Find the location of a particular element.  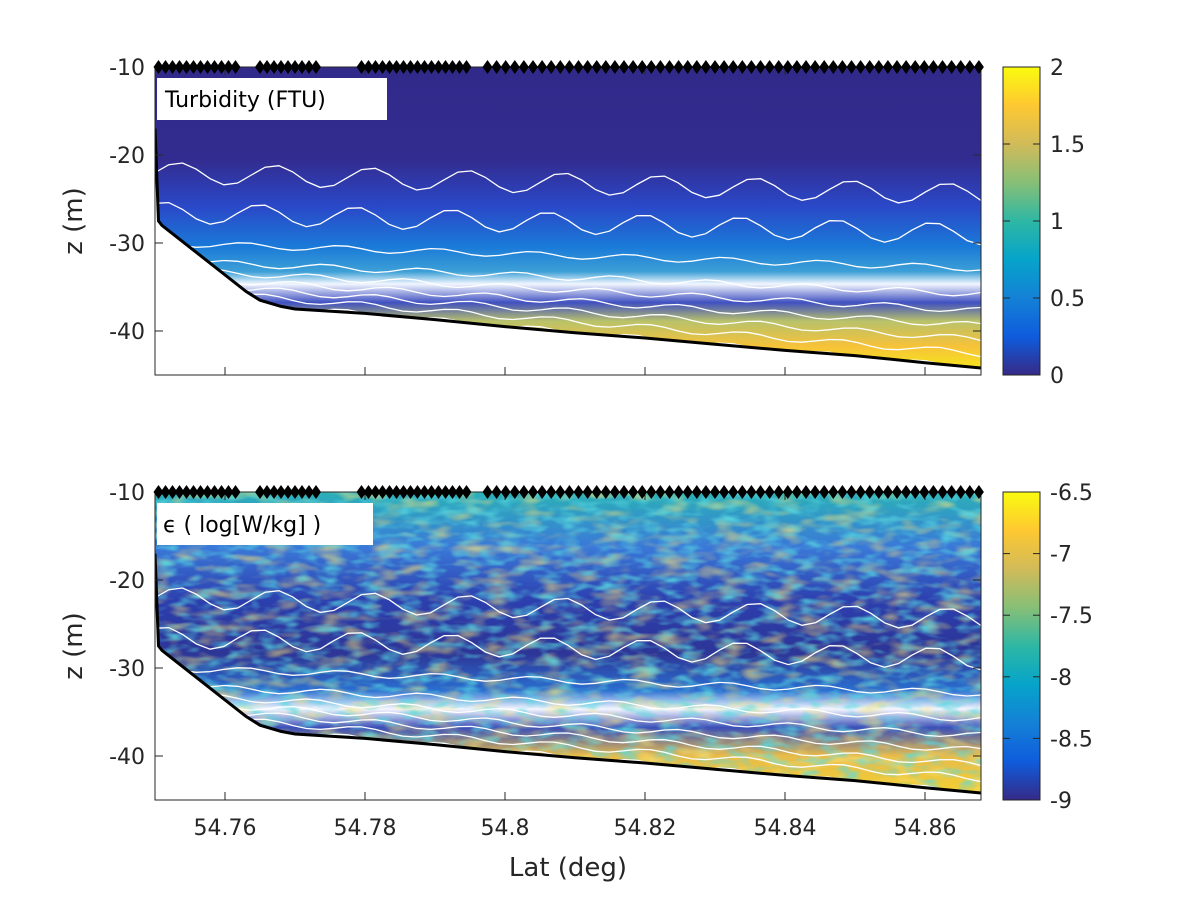

colorbar-tick-label: 1.5 is located at coordinates (1067, 145).